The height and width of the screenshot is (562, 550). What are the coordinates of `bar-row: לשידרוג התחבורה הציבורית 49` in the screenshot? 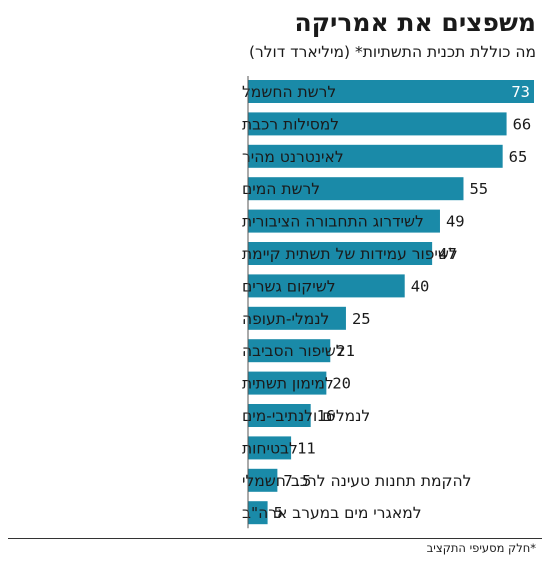 It's located at (353, 221).